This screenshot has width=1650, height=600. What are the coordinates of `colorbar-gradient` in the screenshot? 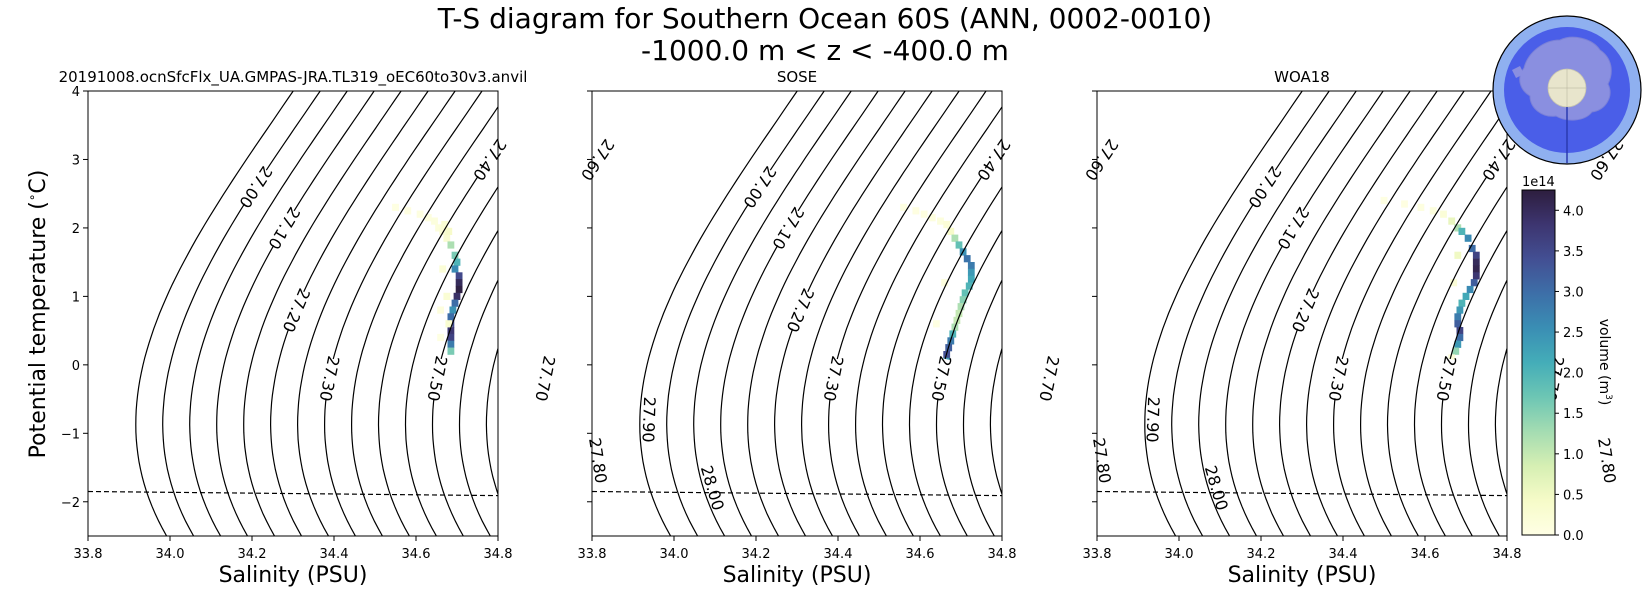 It's located at (1538, 362).